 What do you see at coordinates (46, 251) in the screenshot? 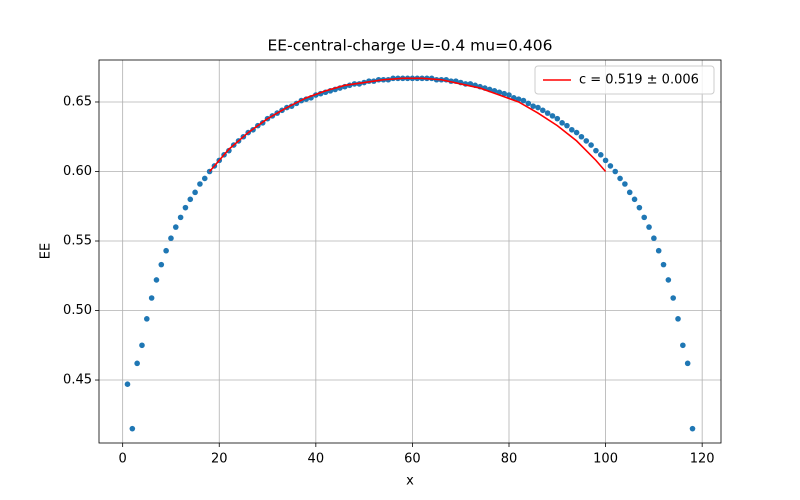
I see `y-axis-label: EE` at bounding box center [46, 251].